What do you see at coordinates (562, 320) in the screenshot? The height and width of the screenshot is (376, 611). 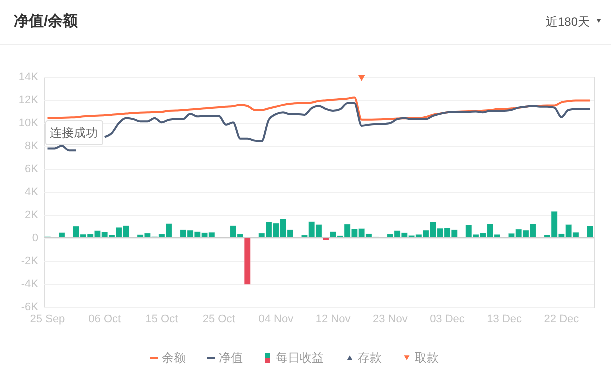 I see `x-tick-label: 22 Dec` at bounding box center [562, 320].